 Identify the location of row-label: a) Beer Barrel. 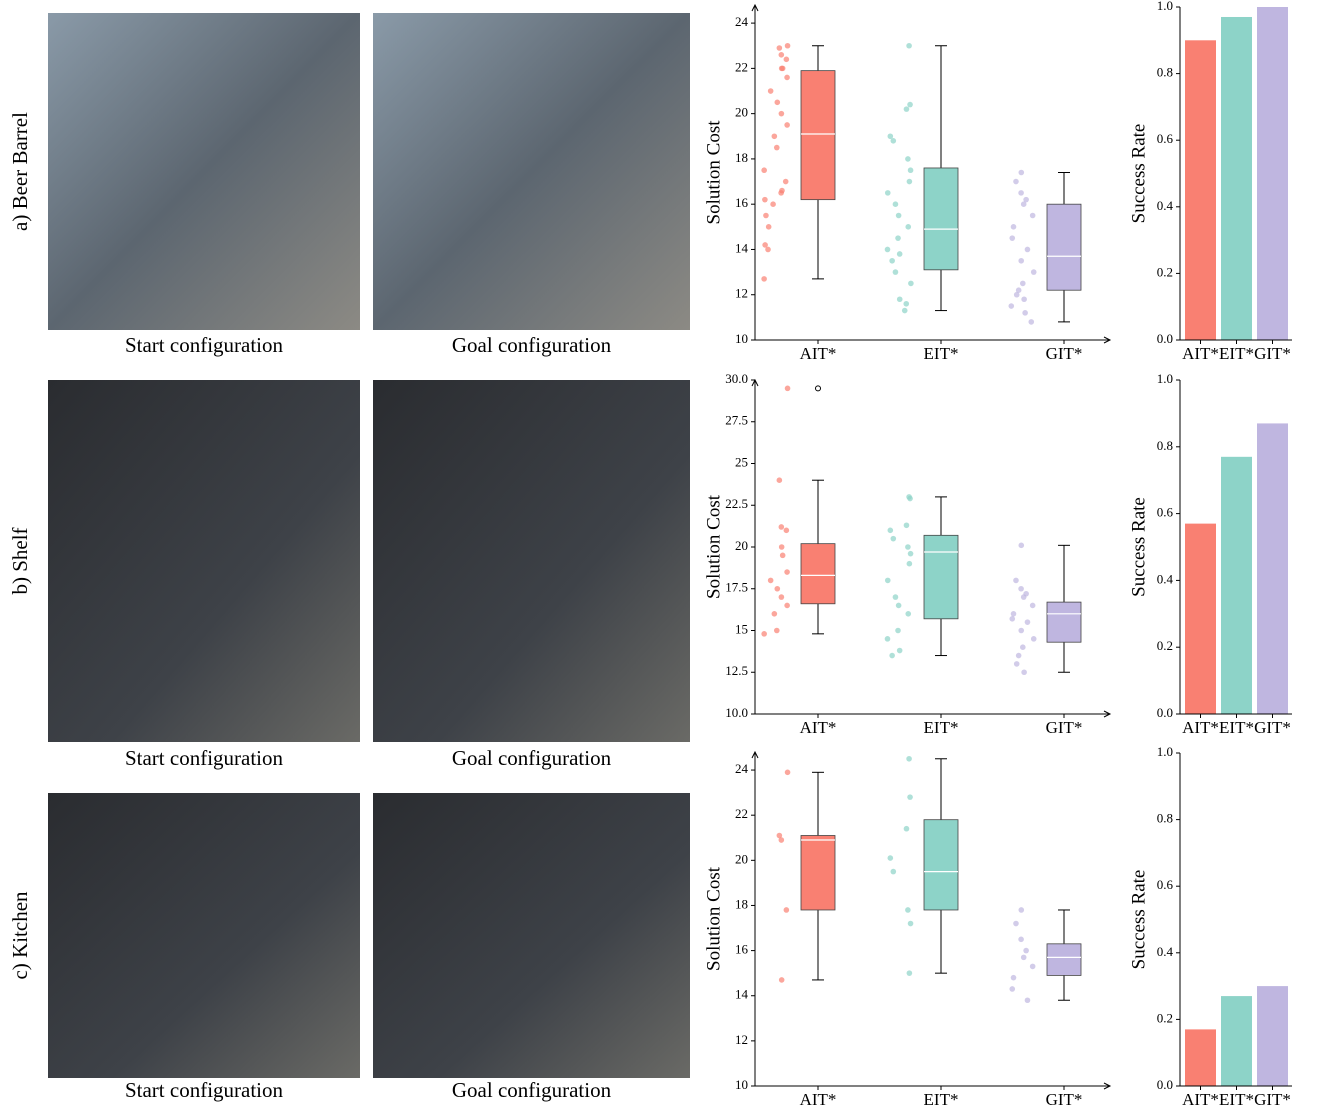
(20, 171).